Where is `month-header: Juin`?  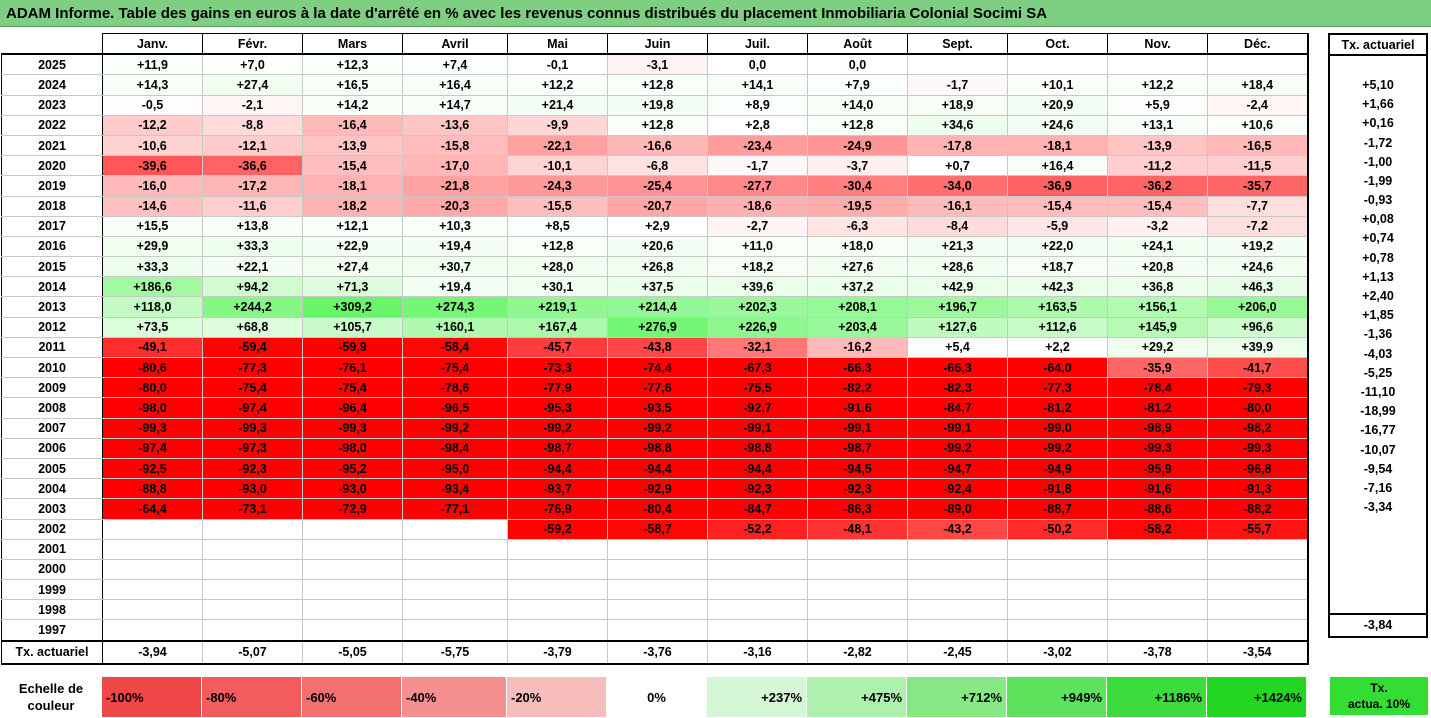
month-header: Juin is located at coordinates (657, 44).